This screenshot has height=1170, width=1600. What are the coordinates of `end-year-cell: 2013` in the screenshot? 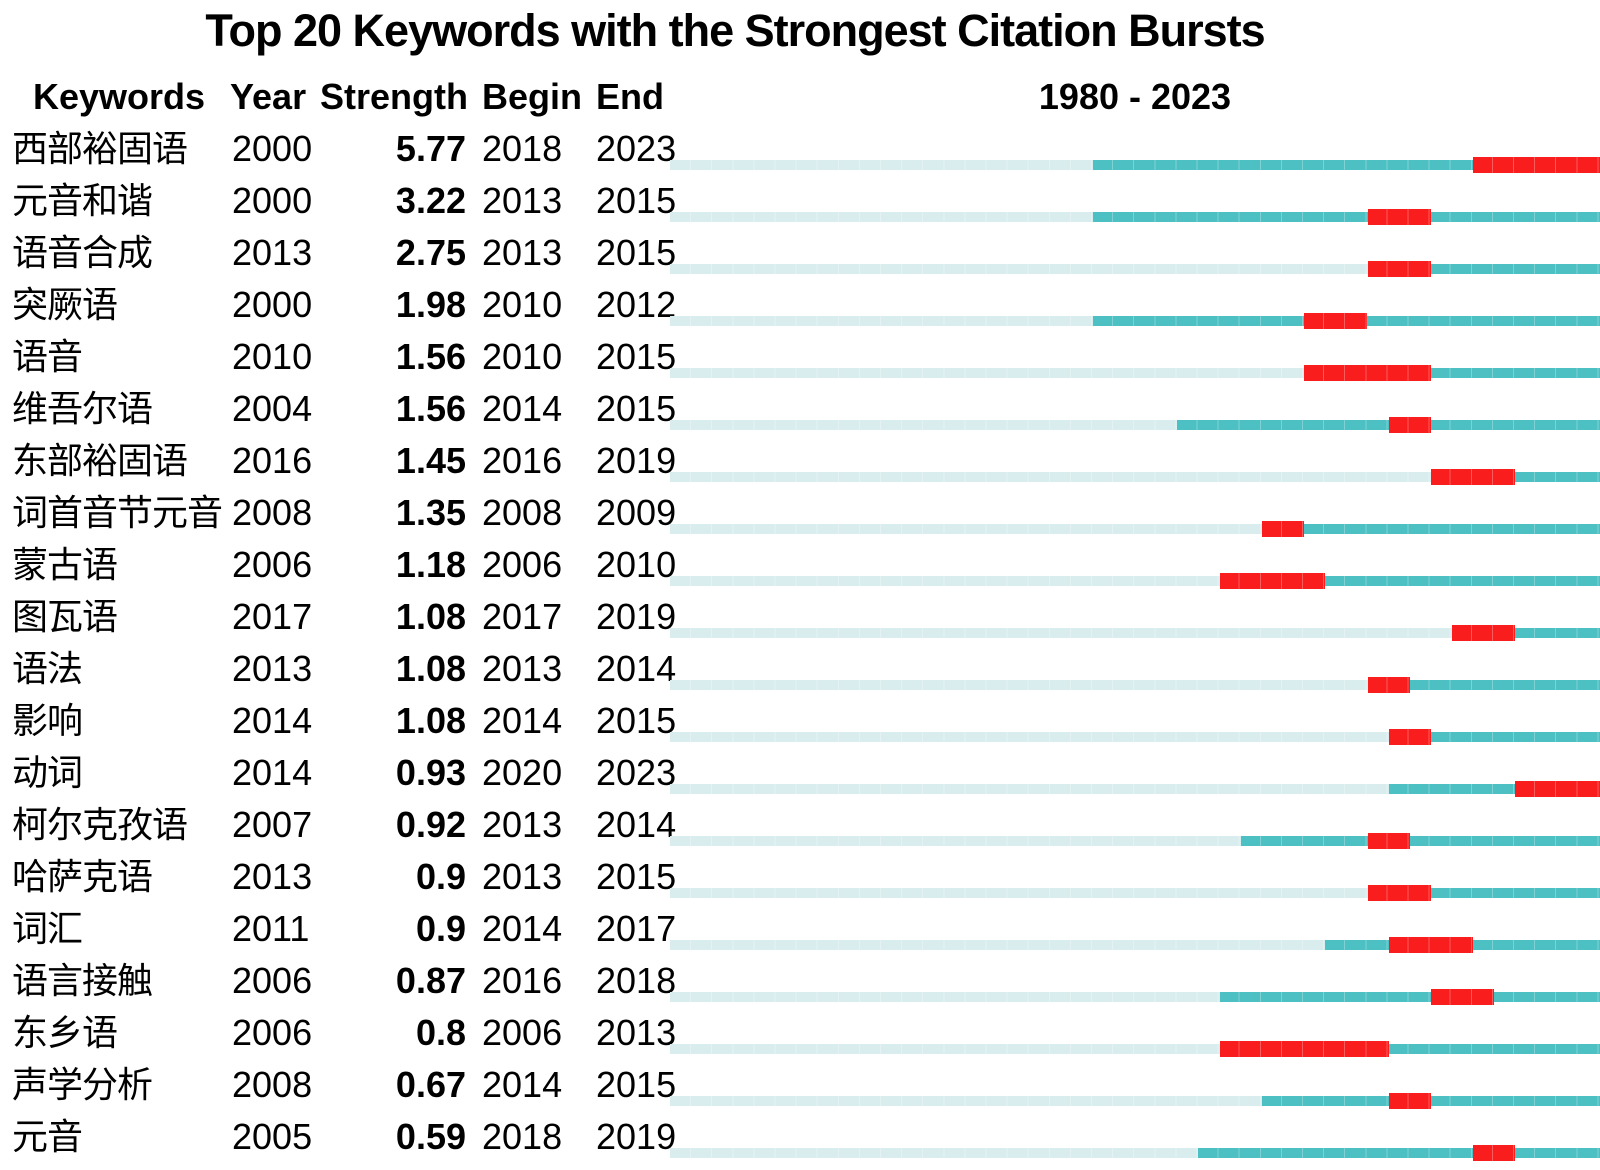 It's located at (636, 1032).